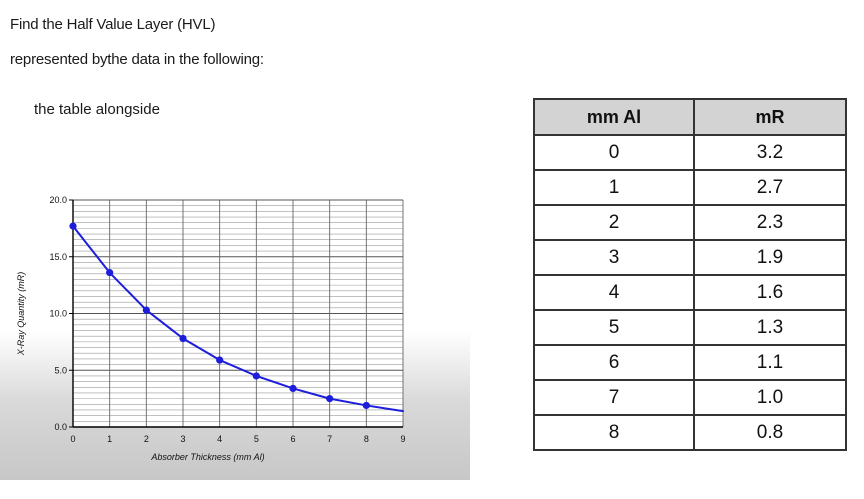  What do you see at coordinates (72, 439) in the screenshot?
I see `x-tick-label: 0` at bounding box center [72, 439].